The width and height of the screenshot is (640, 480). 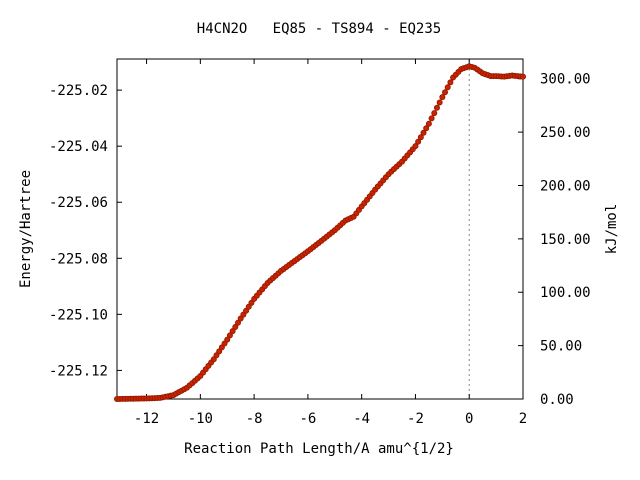 What do you see at coordinates (469, 419) in the screenshot?
I see `x-tick-label: 0` at bounding box center [469, 419].